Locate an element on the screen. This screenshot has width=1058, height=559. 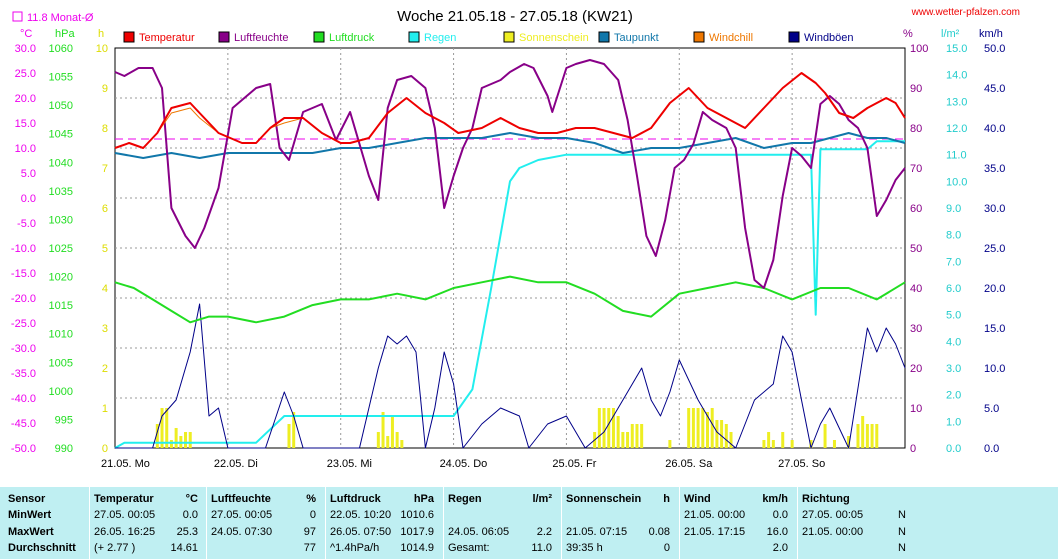
humidity-tick-label: 90 is located at coordinates (916, 89).